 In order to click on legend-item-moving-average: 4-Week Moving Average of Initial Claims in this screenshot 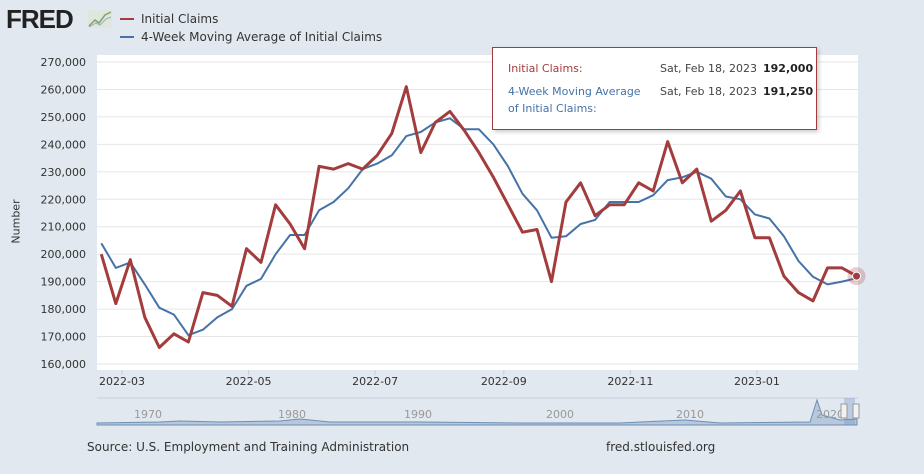, I will do `click(251, 37)`.